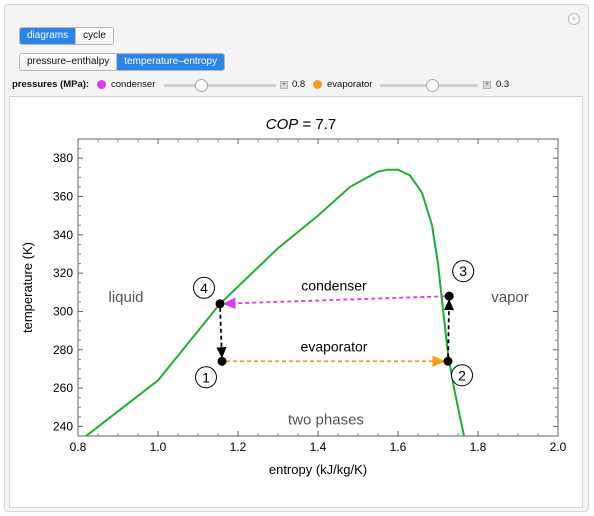  What do you see at coordinates (350, 84) in the screenshot?
I see `evaporator-label: evaporator` at bounding box center [350, 84].